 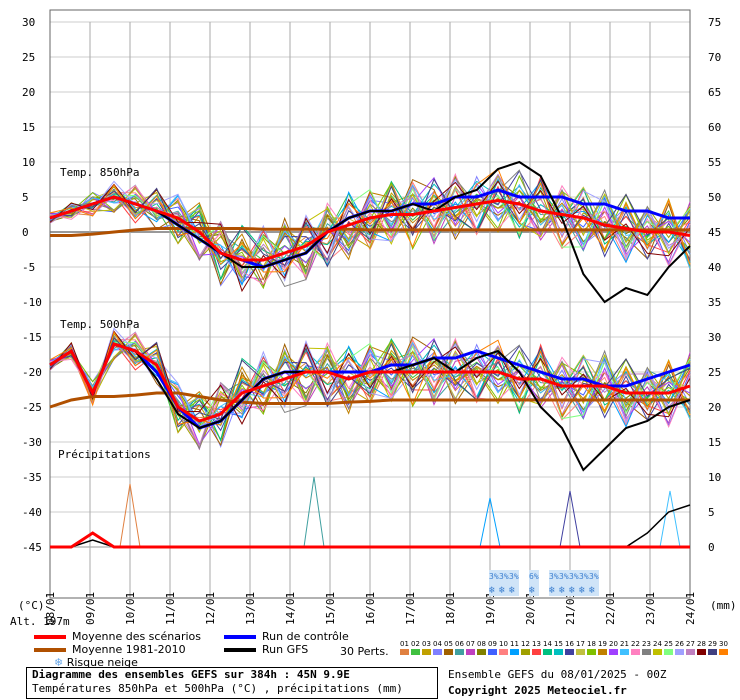 What do you see at coordinates (530, 608) in the screenshot?
I see `x-tick: 20/01` at bounding box center [530, 608].